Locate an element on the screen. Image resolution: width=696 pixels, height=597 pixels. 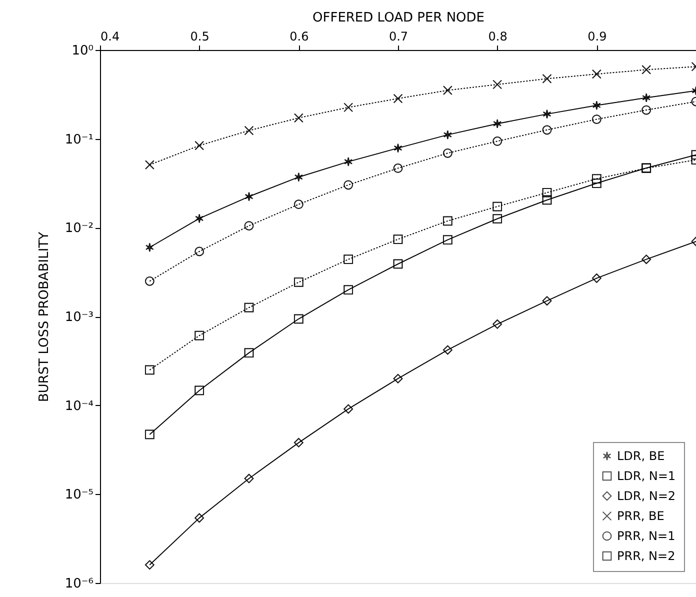
x-tick-label: 0.8 is located at coordinates (498, 37).